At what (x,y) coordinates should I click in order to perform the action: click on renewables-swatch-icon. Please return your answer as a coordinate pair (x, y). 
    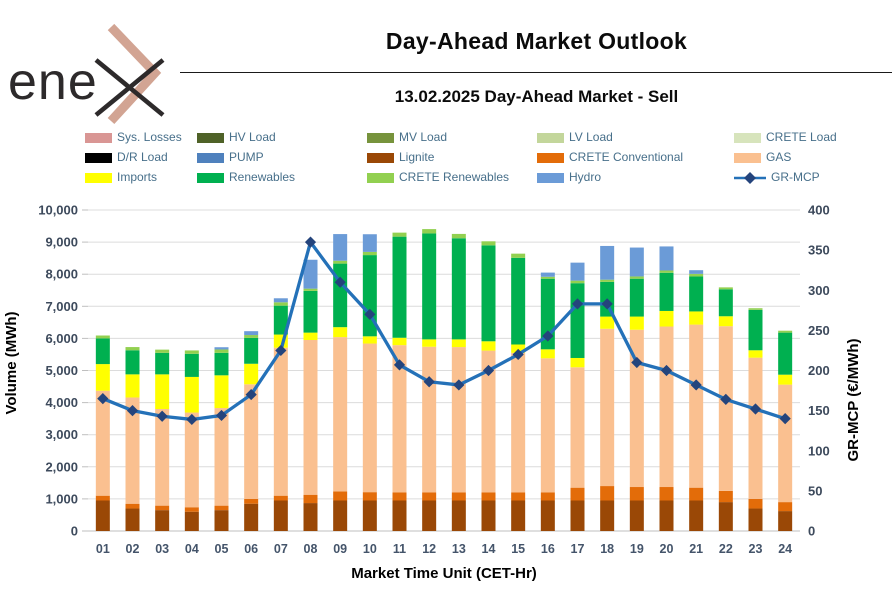
    Looking at the image, I should click on (210, 177).